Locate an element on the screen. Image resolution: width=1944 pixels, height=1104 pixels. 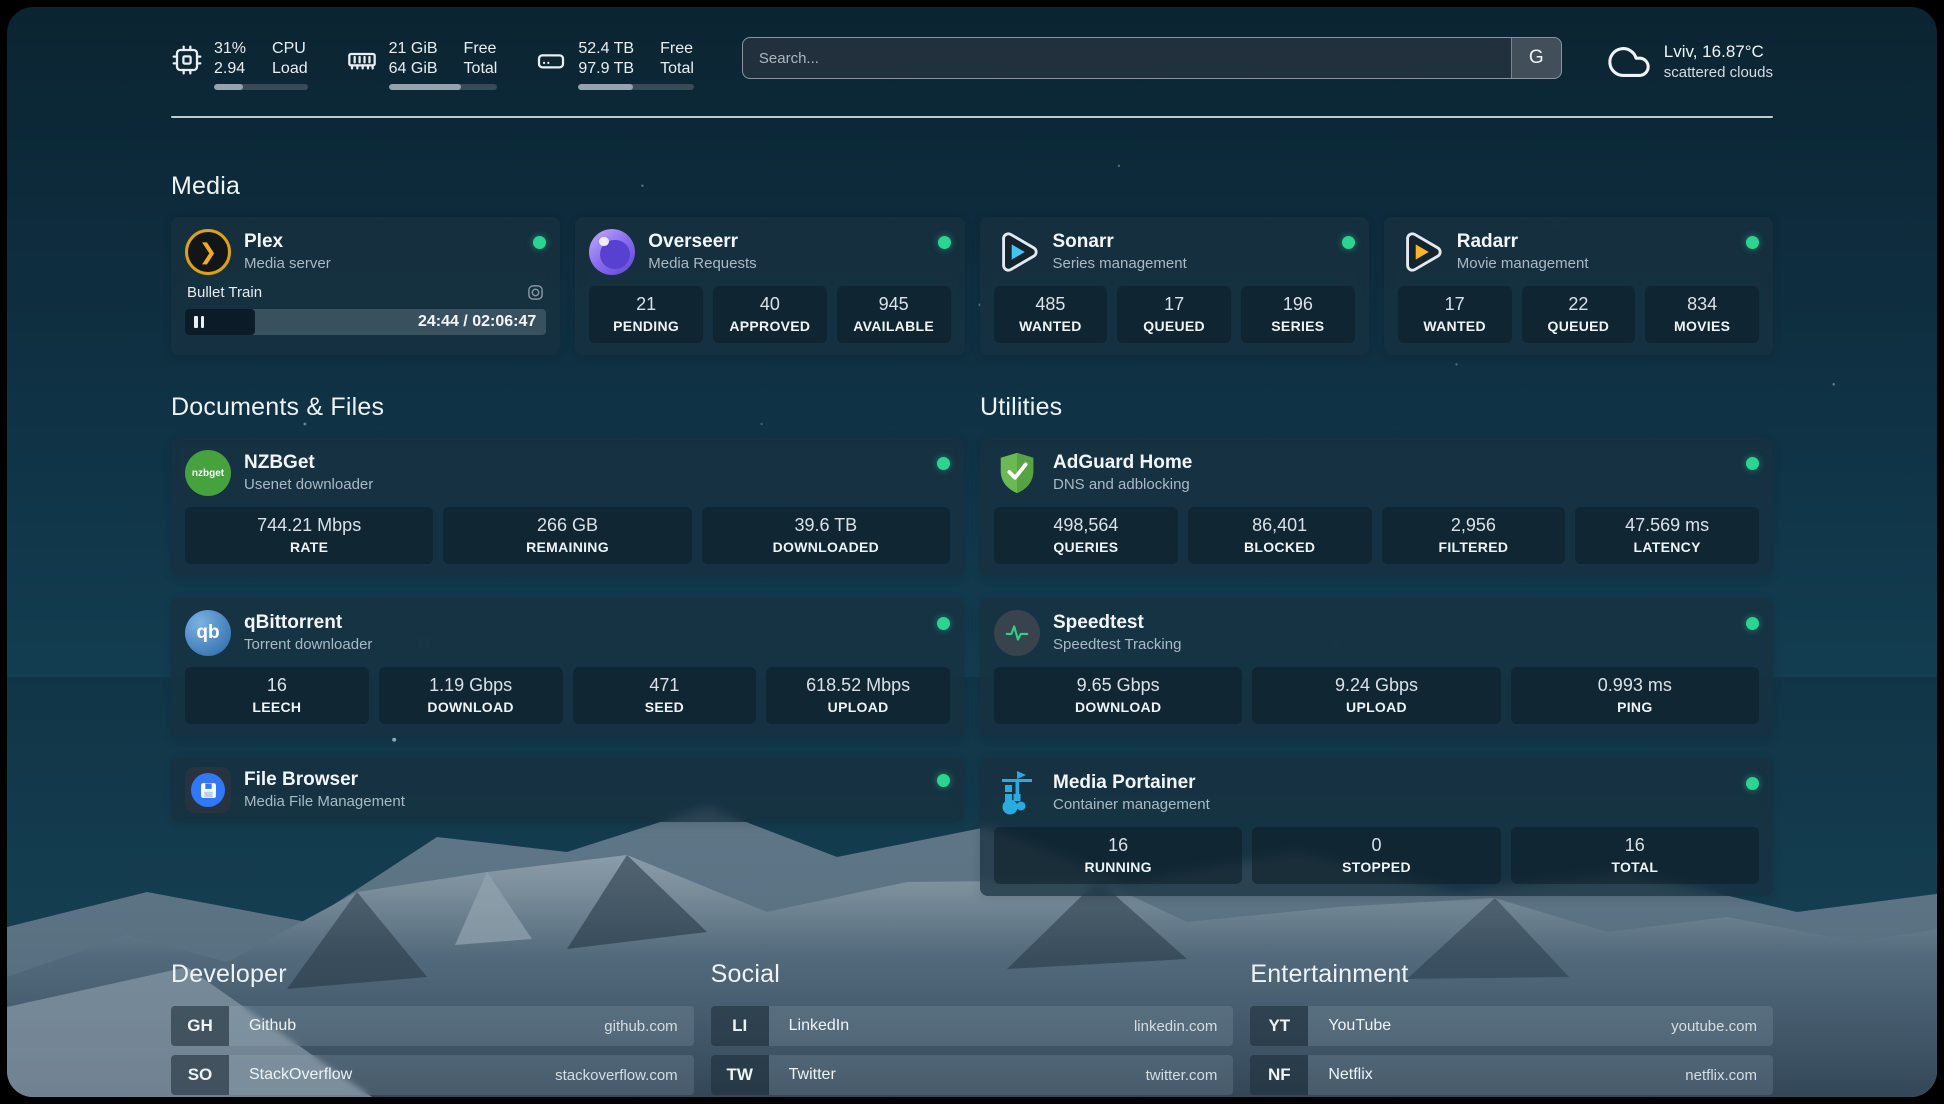
service-subtitle: Media Requests is located at coordinates (702, 263).